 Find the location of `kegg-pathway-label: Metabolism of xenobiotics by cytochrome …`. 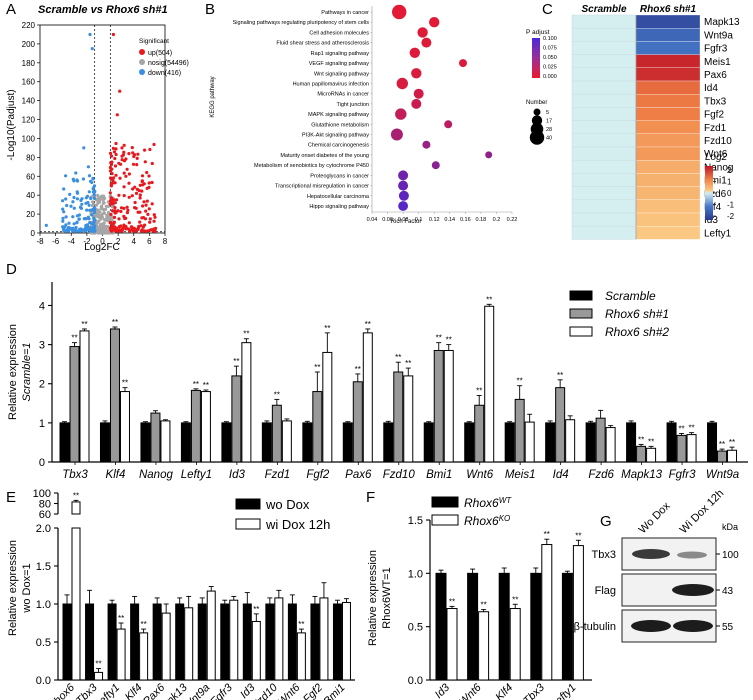

kegg-pathway-label: Metabolism of xenobiotics by cytochrome … is located at coordinates (311, 166).